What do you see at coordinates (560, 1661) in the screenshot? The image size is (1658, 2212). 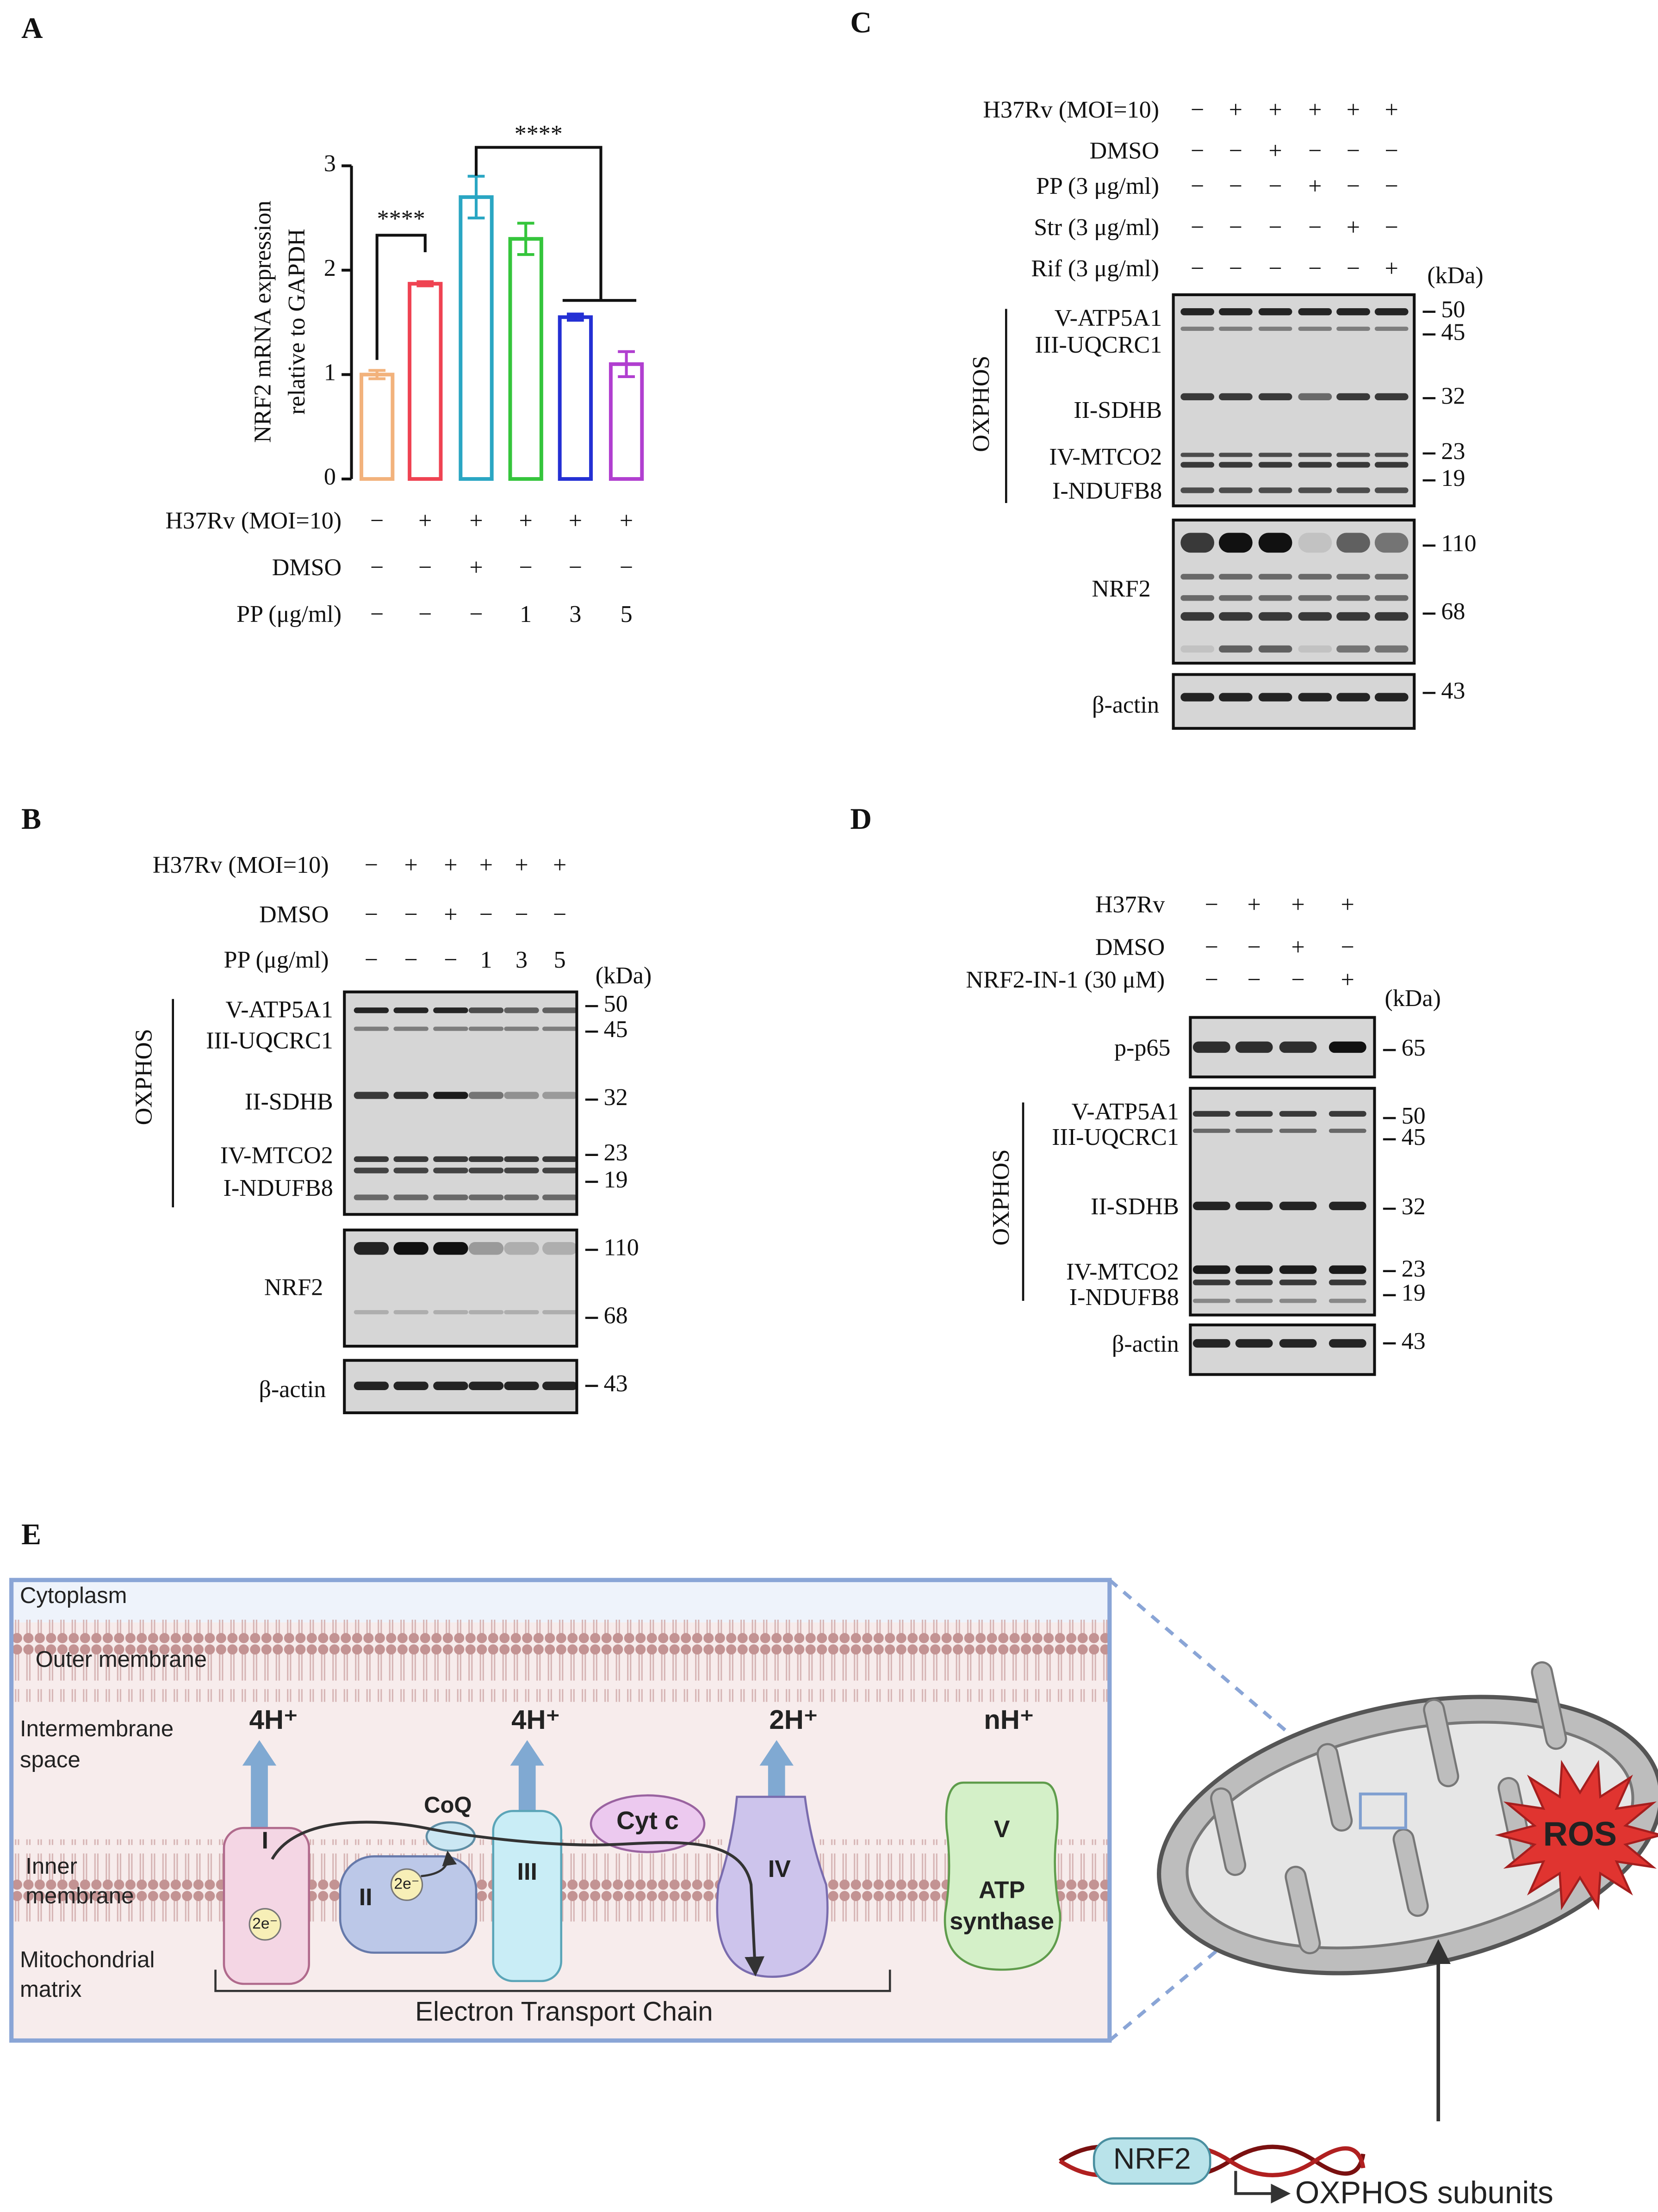 I see `outer-membrane` at bounding box center [560, 1661].